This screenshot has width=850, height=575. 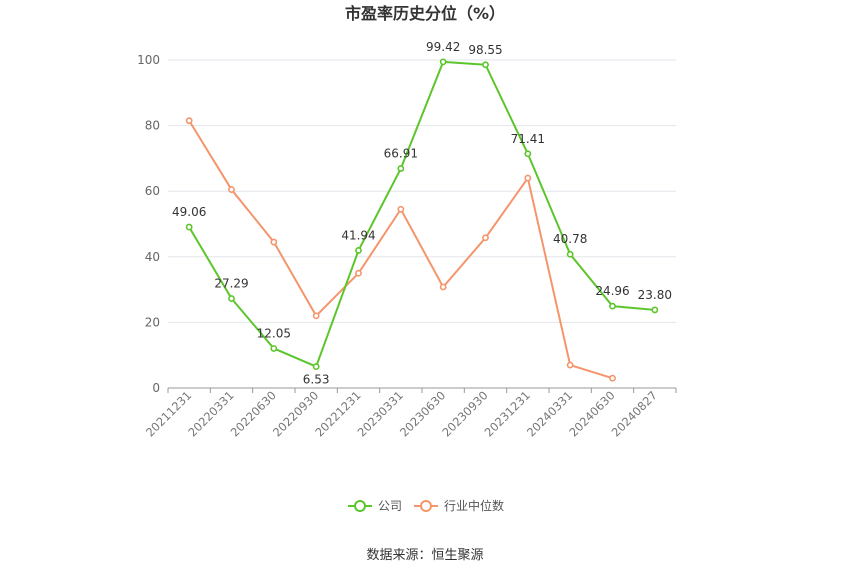 What do you see at coordinates (152, 126) in the screenshot?
I see `y-tick-label: 80` at bounding box center [152, 126].